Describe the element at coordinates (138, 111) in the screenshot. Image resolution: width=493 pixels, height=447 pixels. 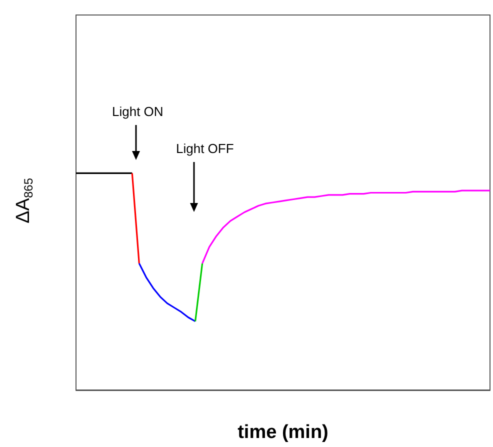
I see `text: Light ON` at that location.